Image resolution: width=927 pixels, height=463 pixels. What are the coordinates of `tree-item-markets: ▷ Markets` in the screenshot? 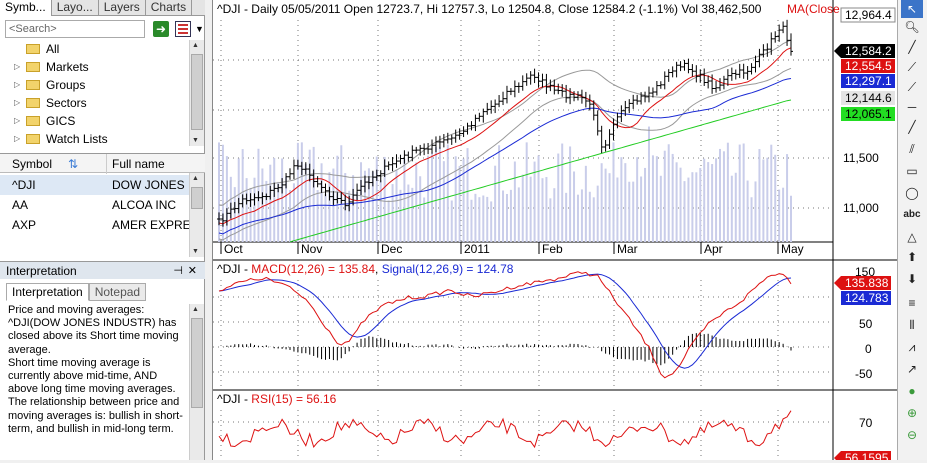 It's located at (95, 67).